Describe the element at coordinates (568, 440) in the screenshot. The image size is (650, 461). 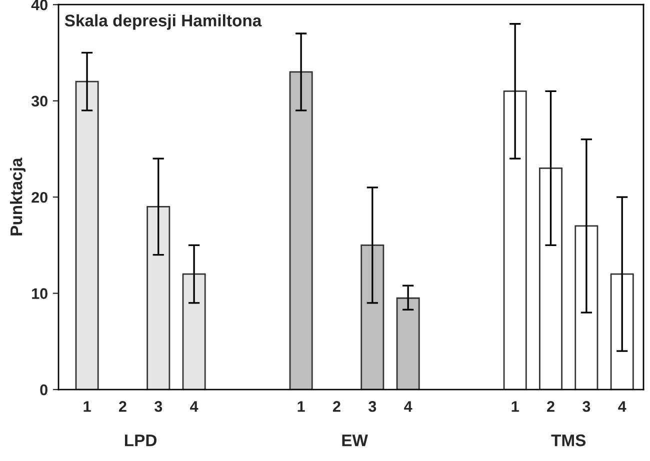
I see `text: TMS` at that location.